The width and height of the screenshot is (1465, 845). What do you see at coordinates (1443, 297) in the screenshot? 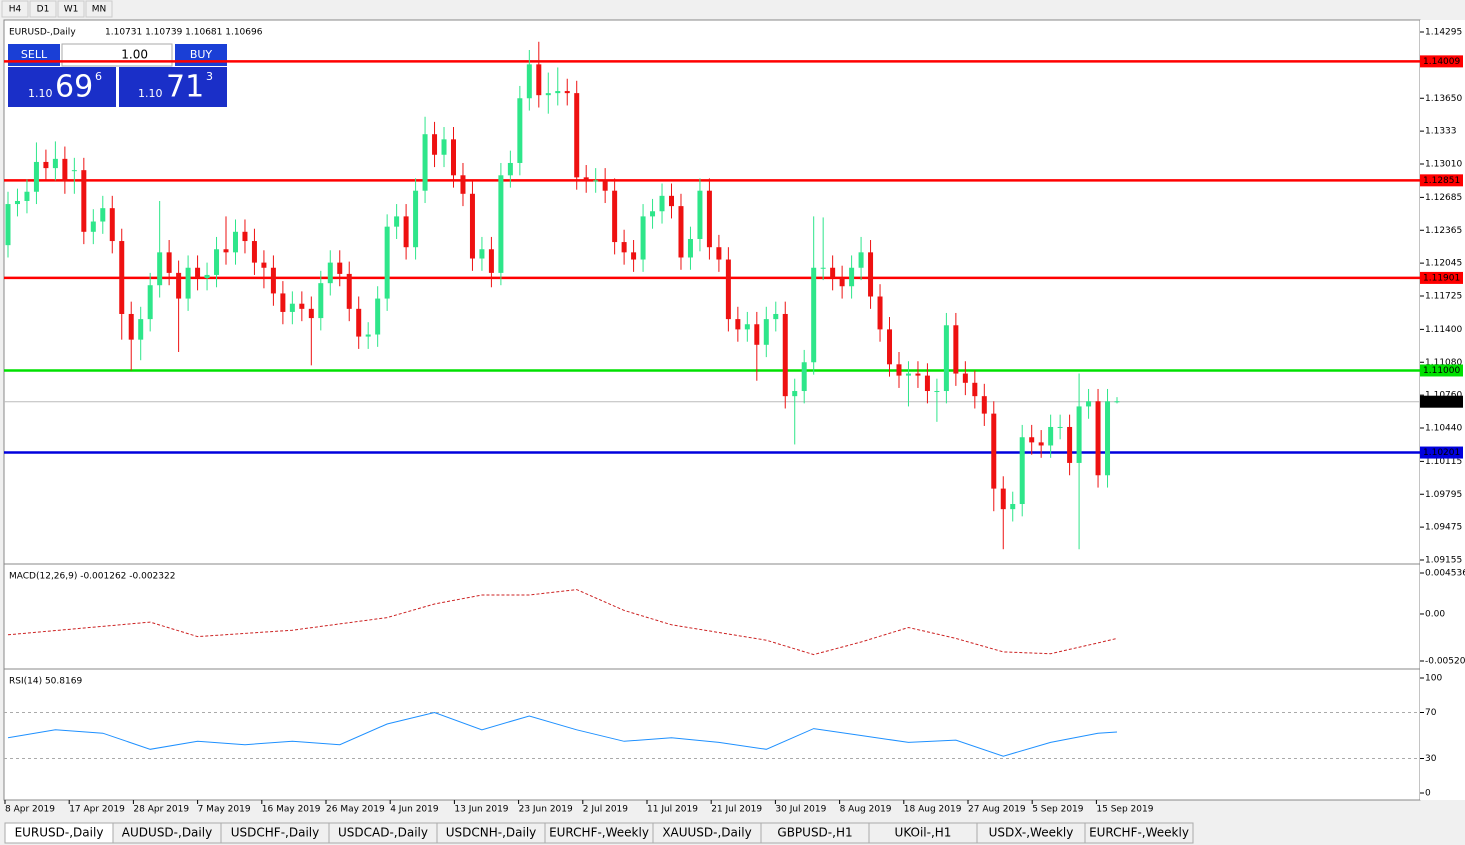
I see `y-tick-label: 1.11725` at bounding box center [1443, 297].